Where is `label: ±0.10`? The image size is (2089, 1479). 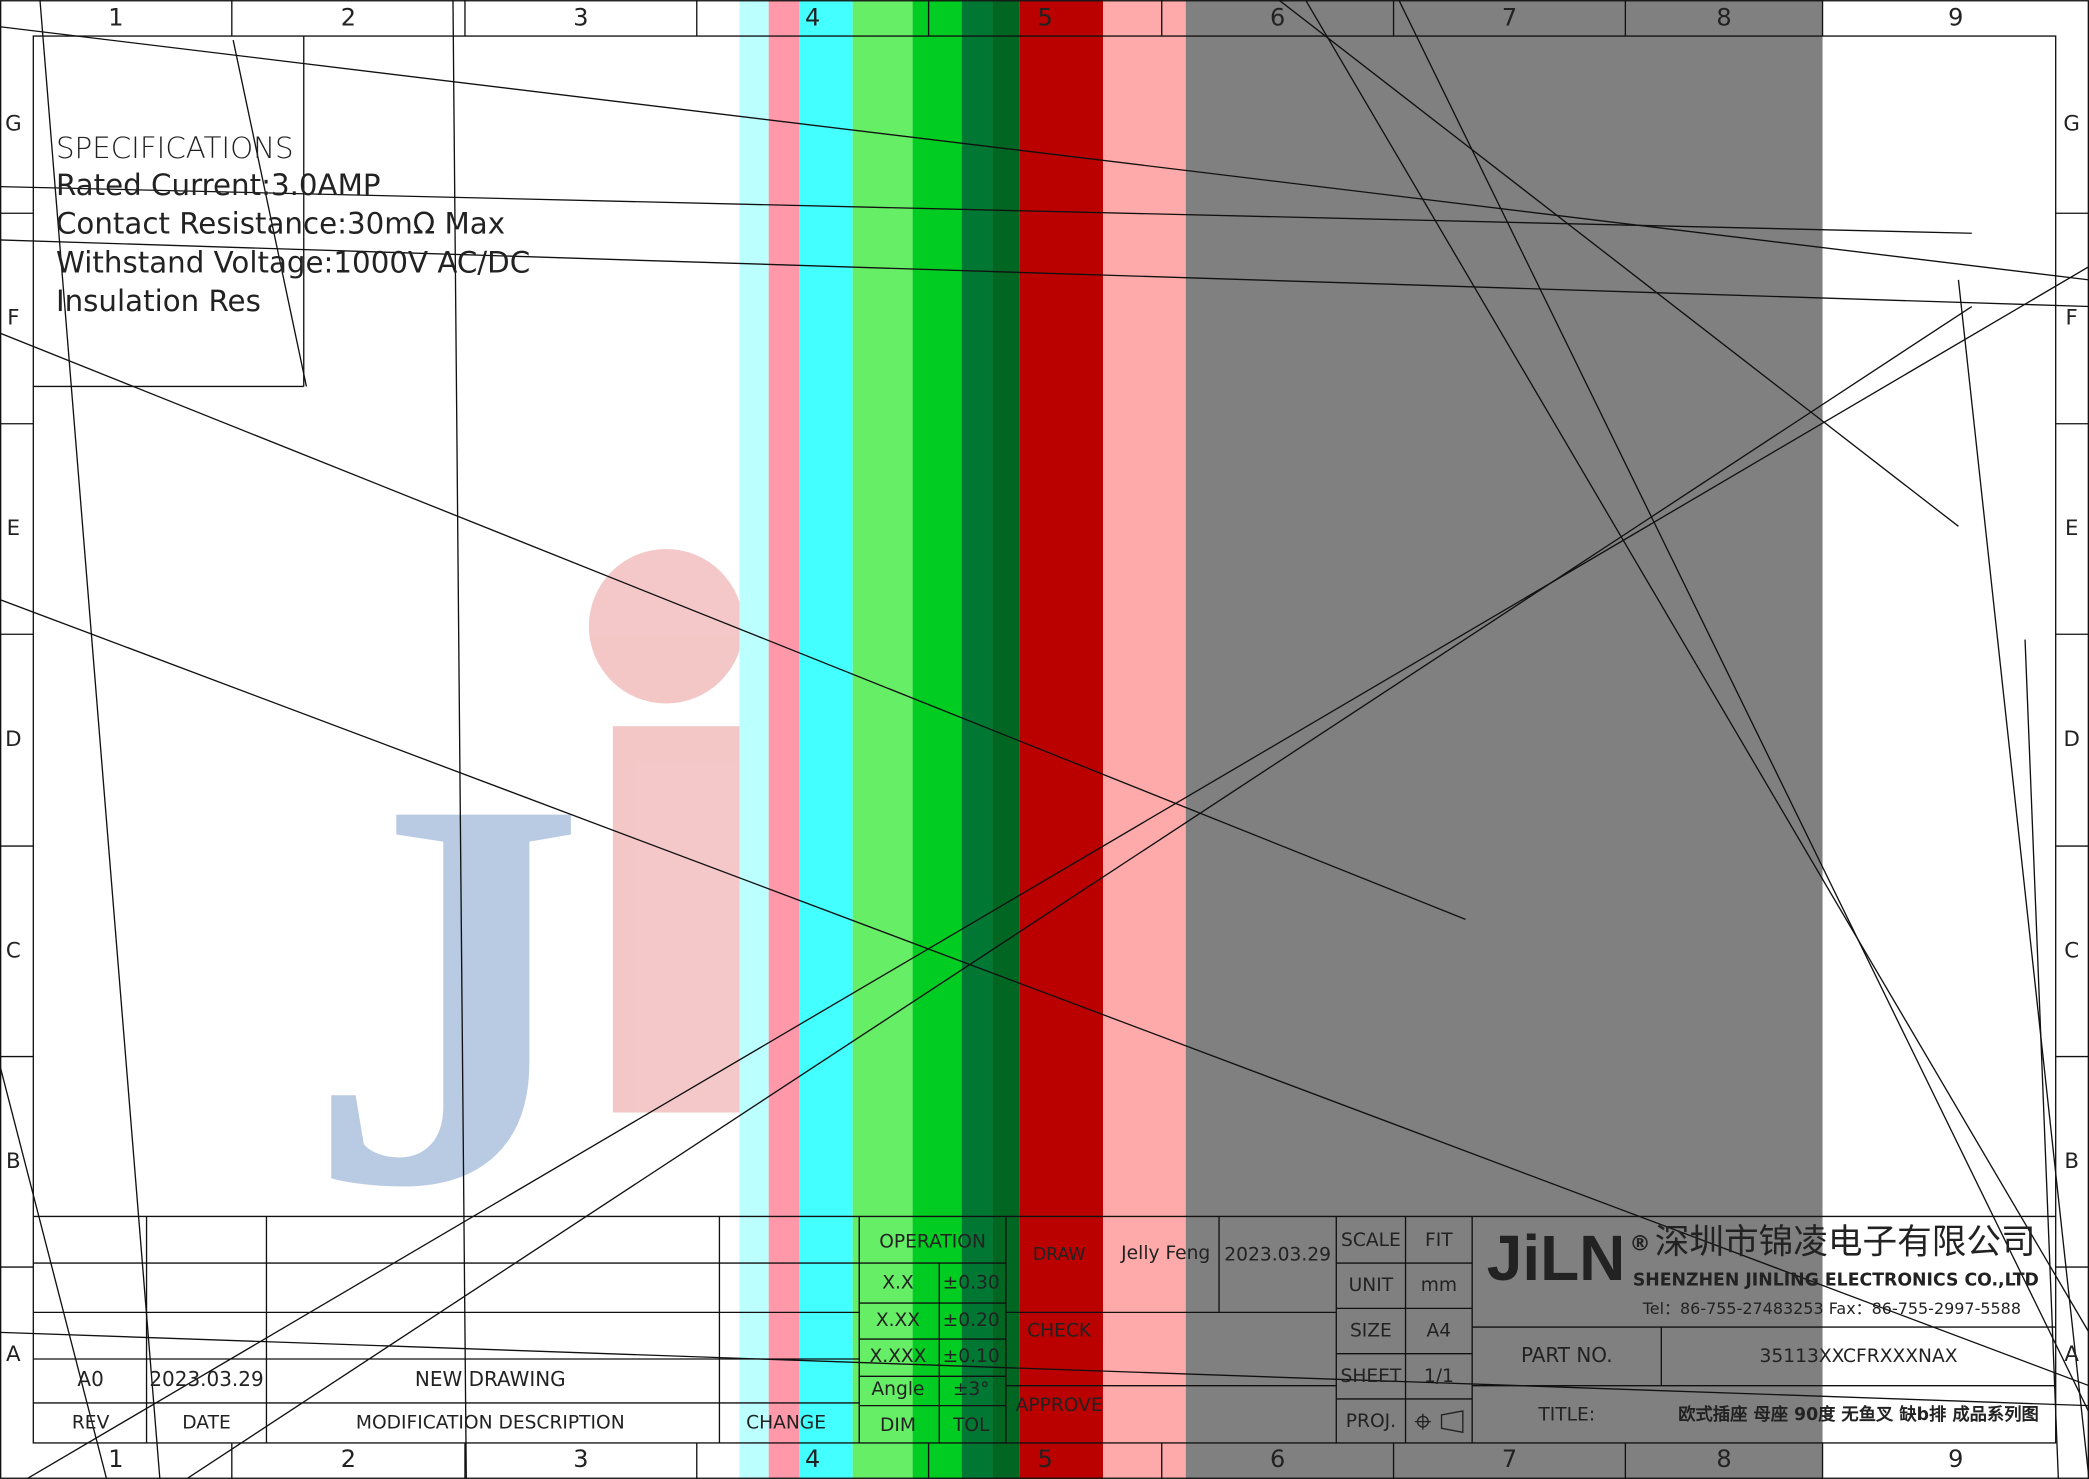
label: ±0.10 is located at coordinates (971, 1356).